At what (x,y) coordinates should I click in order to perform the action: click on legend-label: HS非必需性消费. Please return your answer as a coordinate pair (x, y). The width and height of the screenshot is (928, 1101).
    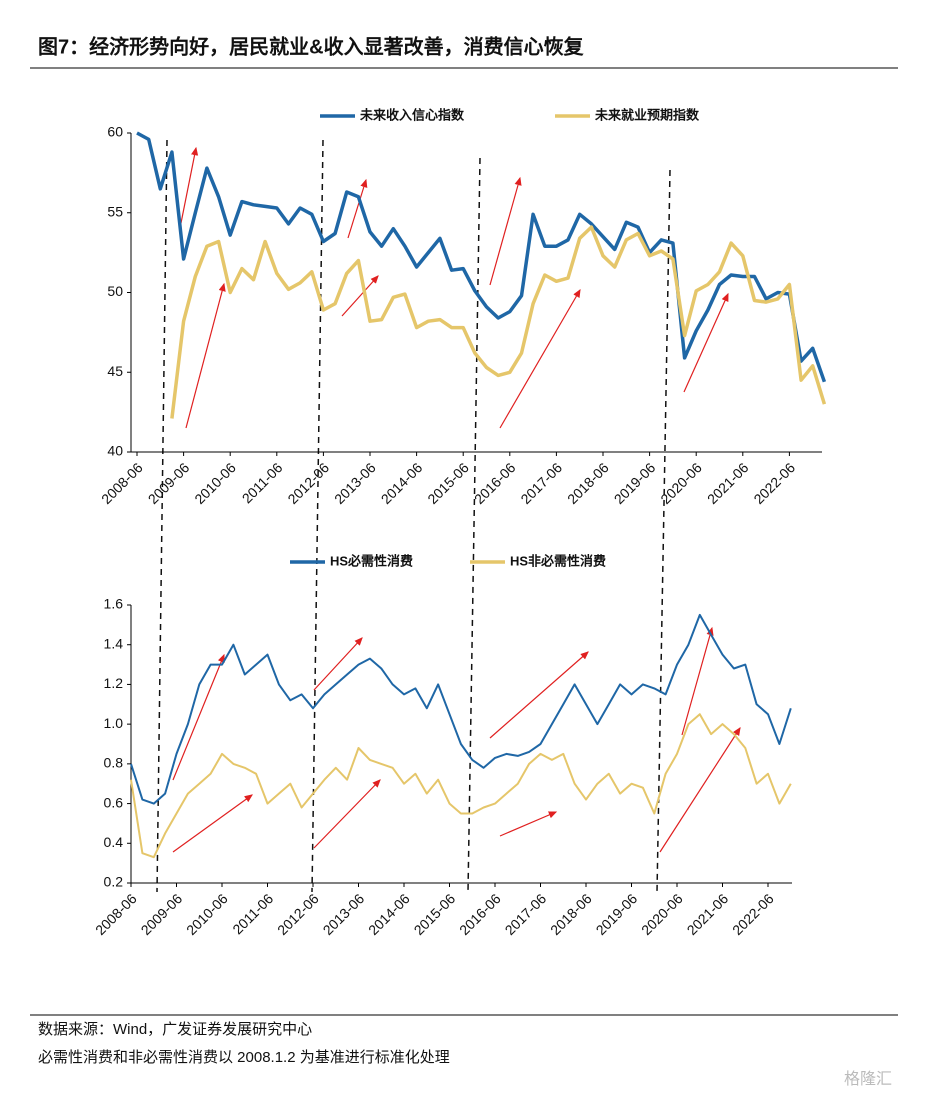
    Looking at the image, I should click on (558, 560).